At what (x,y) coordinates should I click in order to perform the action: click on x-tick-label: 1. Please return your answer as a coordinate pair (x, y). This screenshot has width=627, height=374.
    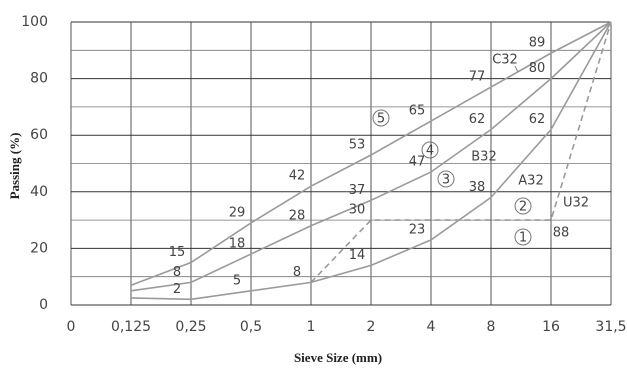
    Looking at the image, I should click on (311, 327).